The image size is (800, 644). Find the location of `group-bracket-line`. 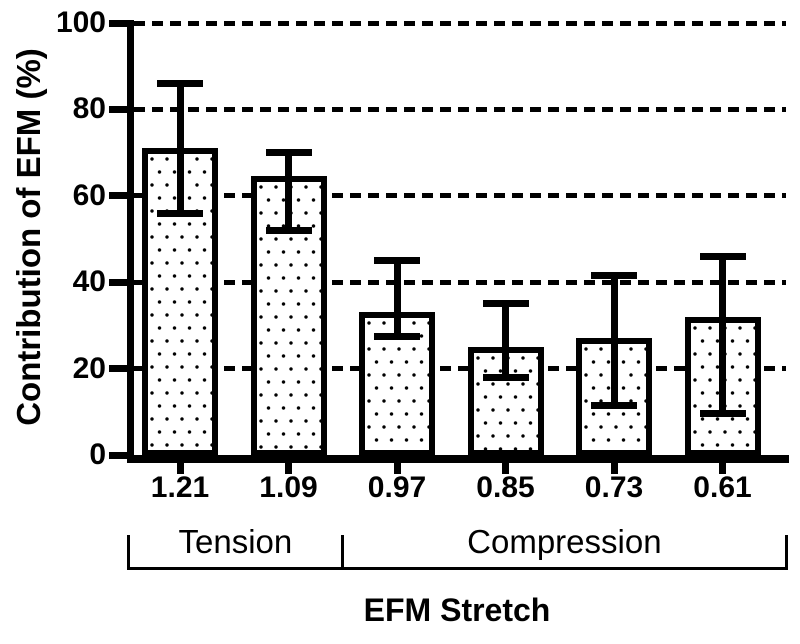

group-bracket-line is located at coordinates (457, 568).